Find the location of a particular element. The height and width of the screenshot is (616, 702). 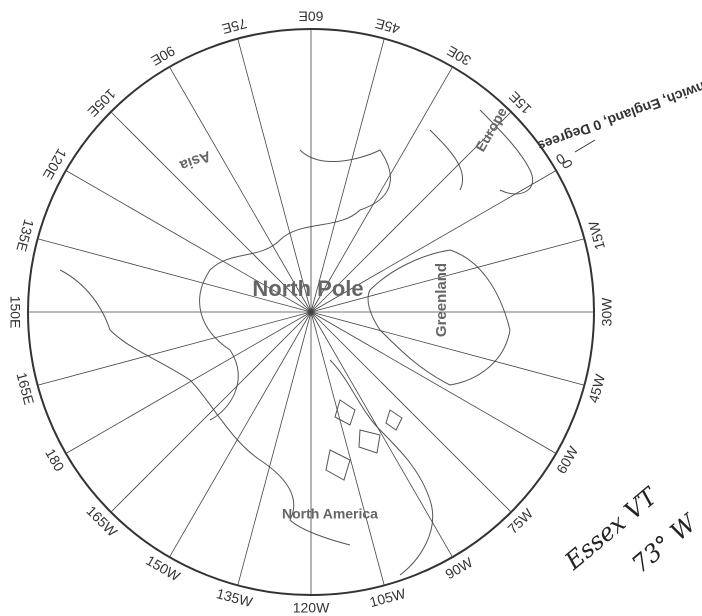

meridian-label: 75E is located at coordinates (234, 26).